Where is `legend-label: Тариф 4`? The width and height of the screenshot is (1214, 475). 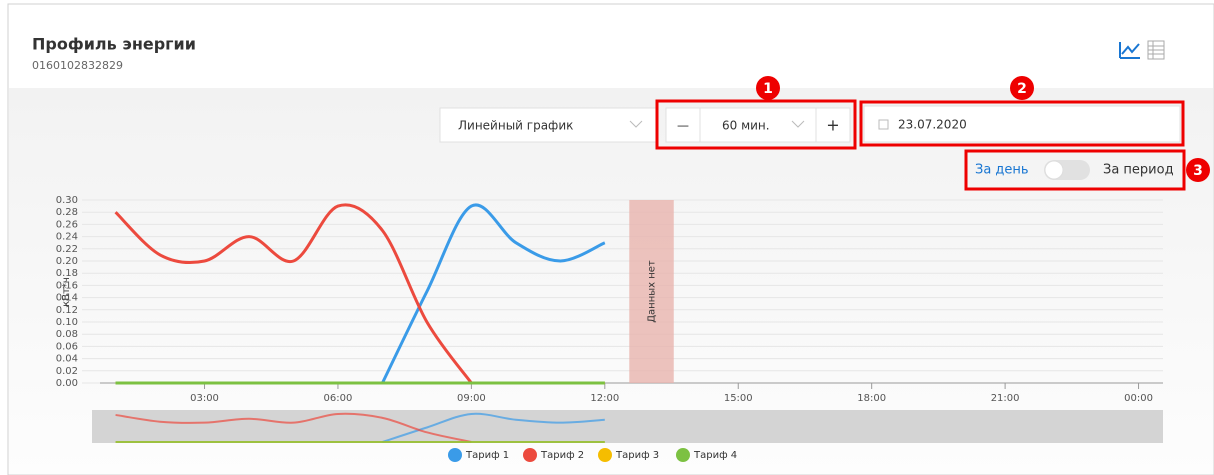 legend-label: Тариф 4 is located at coordinates (715, 455).